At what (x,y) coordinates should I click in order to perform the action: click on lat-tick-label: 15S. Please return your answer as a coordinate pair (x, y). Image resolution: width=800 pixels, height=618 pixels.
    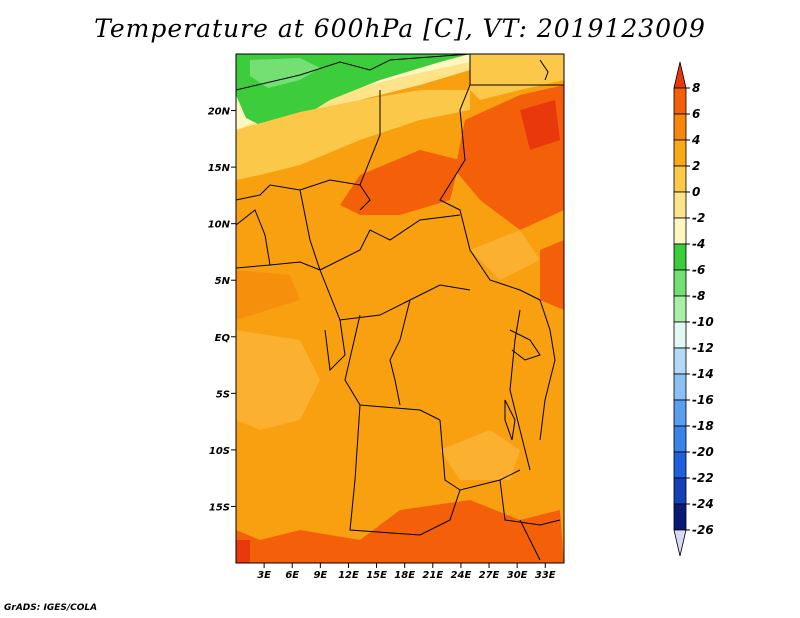
    Looking at the image, I should click on (219, 507).